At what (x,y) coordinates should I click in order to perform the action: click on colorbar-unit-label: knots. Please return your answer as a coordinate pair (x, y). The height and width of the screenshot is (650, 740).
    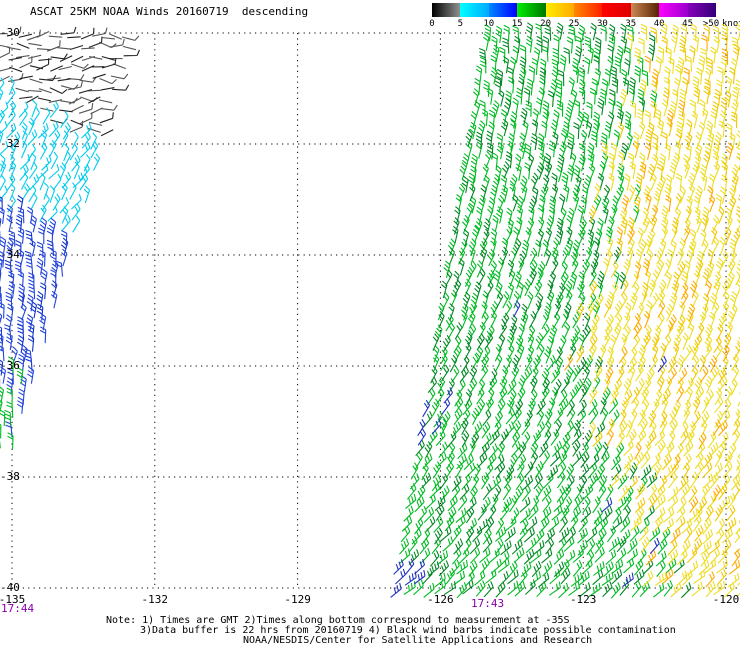
    Looking at the image, I should click on (731, 24).